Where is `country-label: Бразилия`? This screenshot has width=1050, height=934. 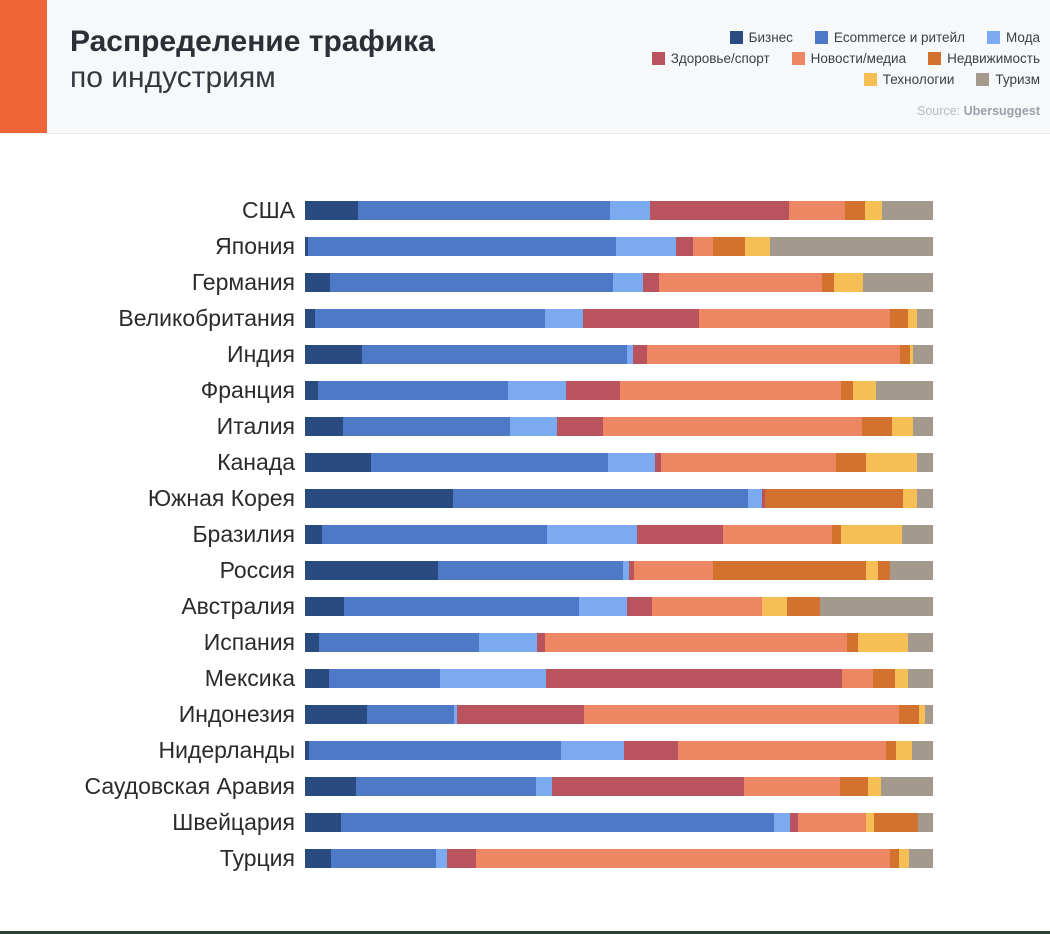
country-label: Бразилия is located at coordinates (243, 533).